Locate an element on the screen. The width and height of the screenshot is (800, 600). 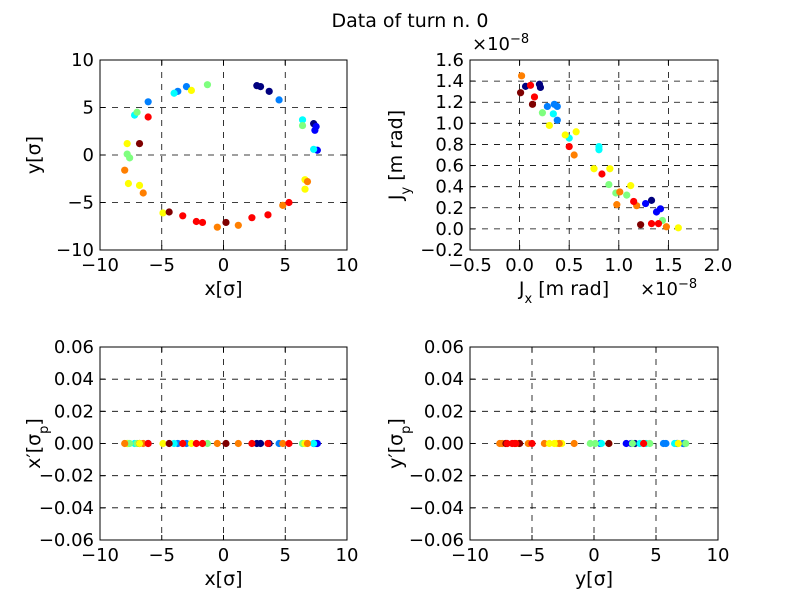
x-tick-label: 0.5 is located at coordinates (569, 265).